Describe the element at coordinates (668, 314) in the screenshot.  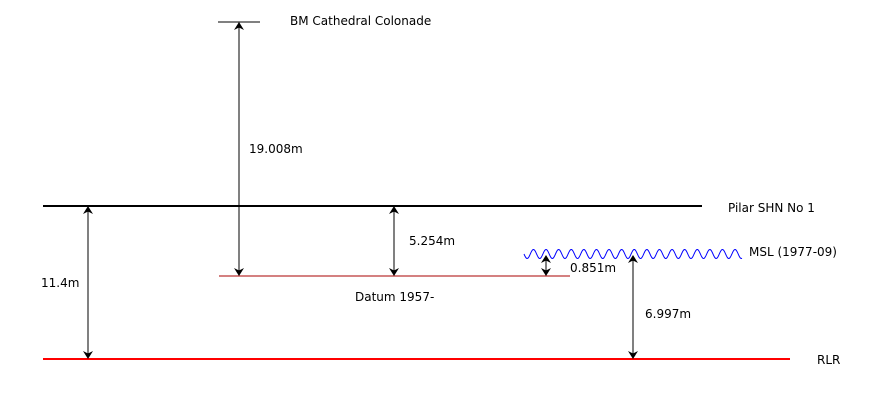
I see `measurement-msl-to-rlr: 6.997m` at that location.